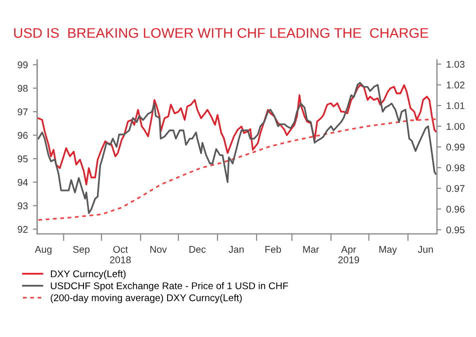  What do you see at coordinates (455, 85) in the screenshot?
I see `y2-tick-label: 1.02` at bounding box center [455, 85].